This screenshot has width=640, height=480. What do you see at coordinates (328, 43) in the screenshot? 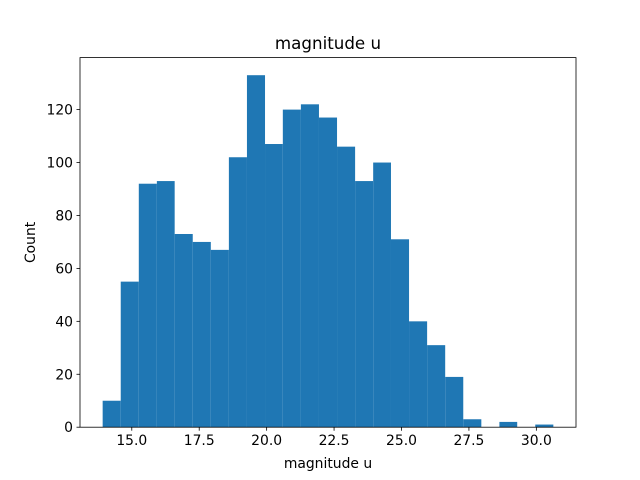
I see `chart-title: magnitude u` at bounding box center [328, 43].